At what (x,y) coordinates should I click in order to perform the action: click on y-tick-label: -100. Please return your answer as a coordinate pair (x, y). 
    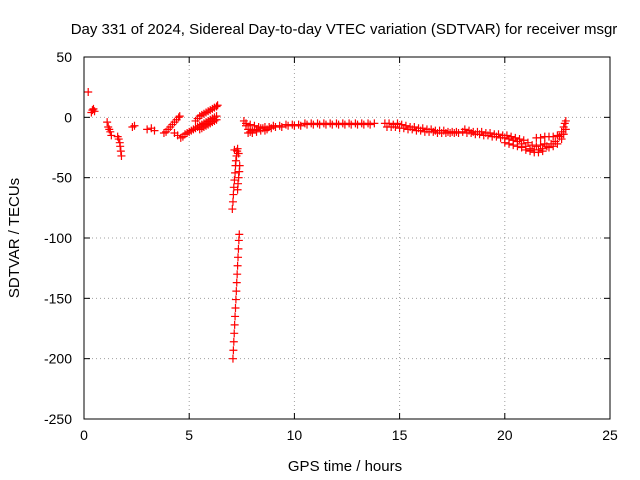
    Looking at the image, I should click on (58, 238).